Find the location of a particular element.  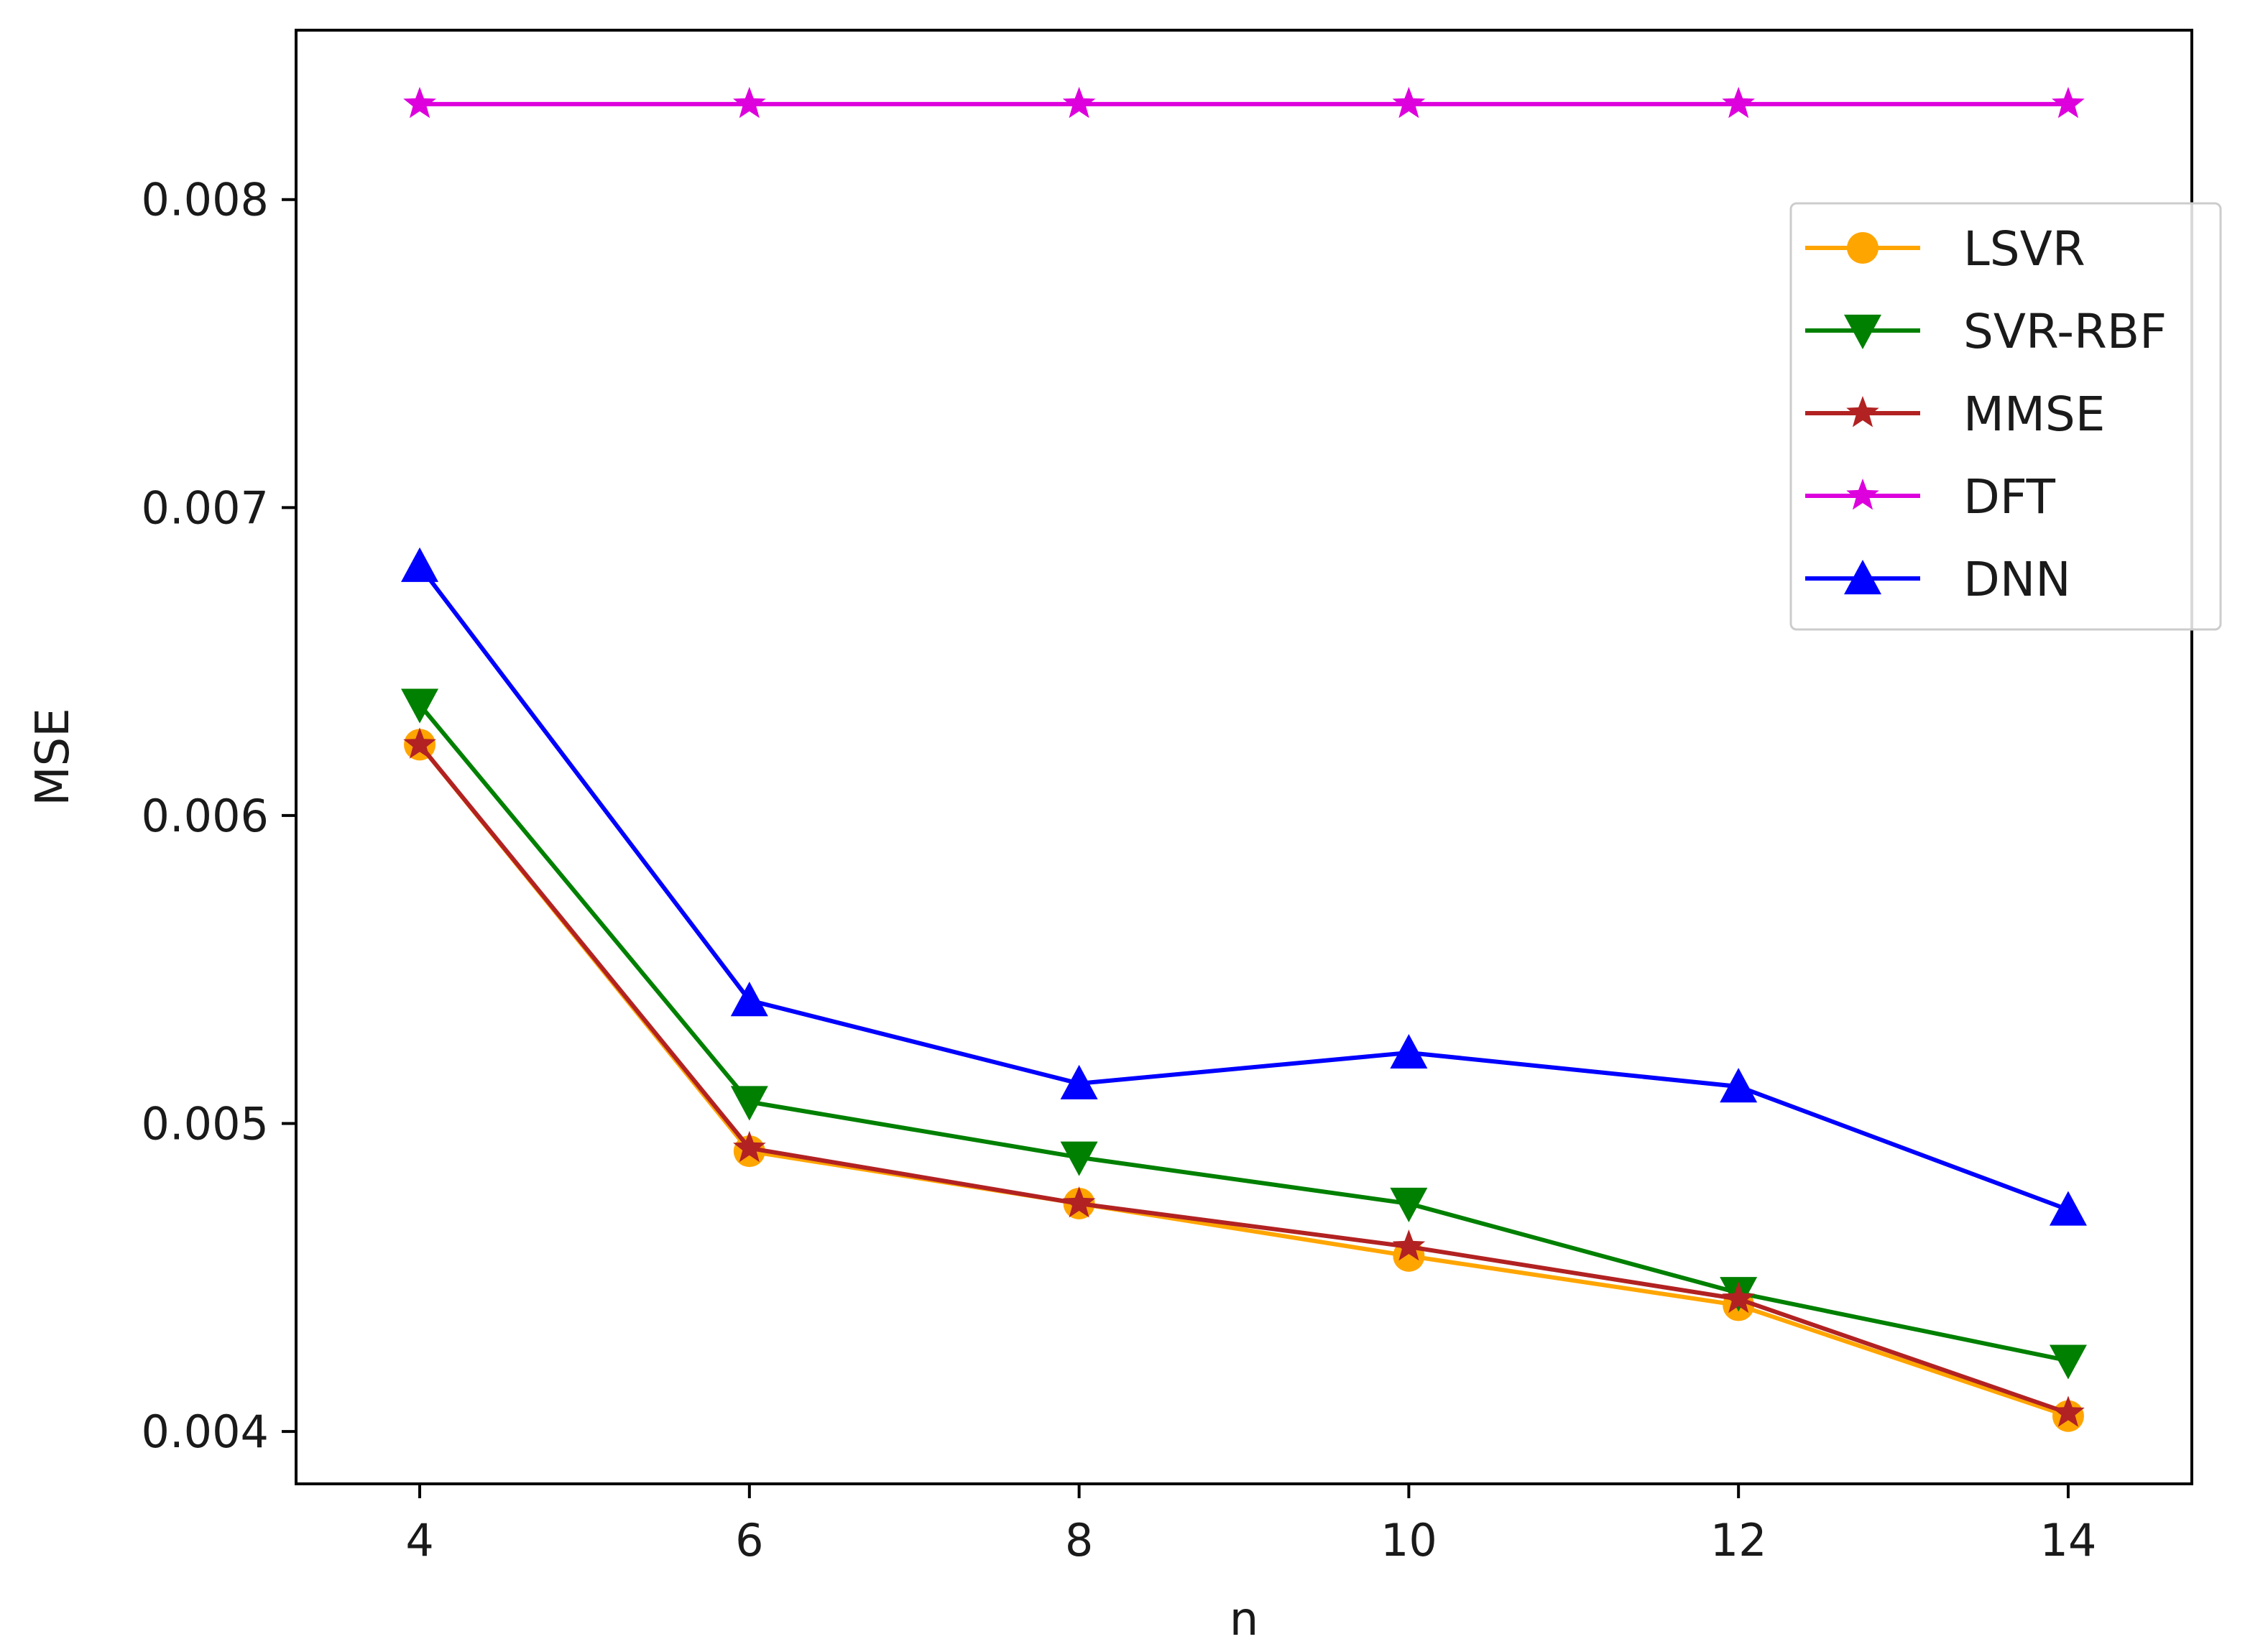

y-axis: 0.004 0.005 0.006 0.007 0.008 is located at coordinates (219, 816).